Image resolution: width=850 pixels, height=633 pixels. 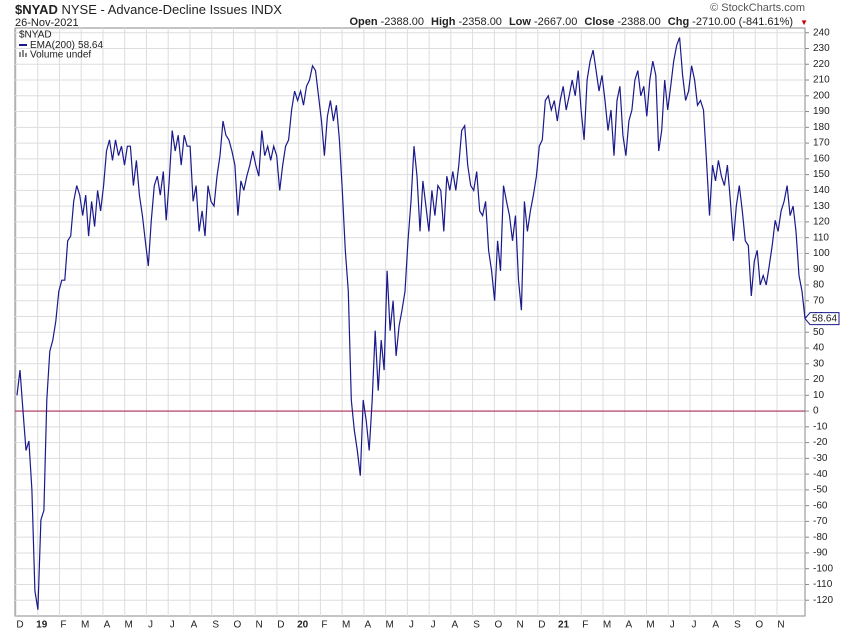 What do you see at coordinates (821, 143) in the screenshot?
I see `y-tick-label: 170` at bounding box center [821, 143].